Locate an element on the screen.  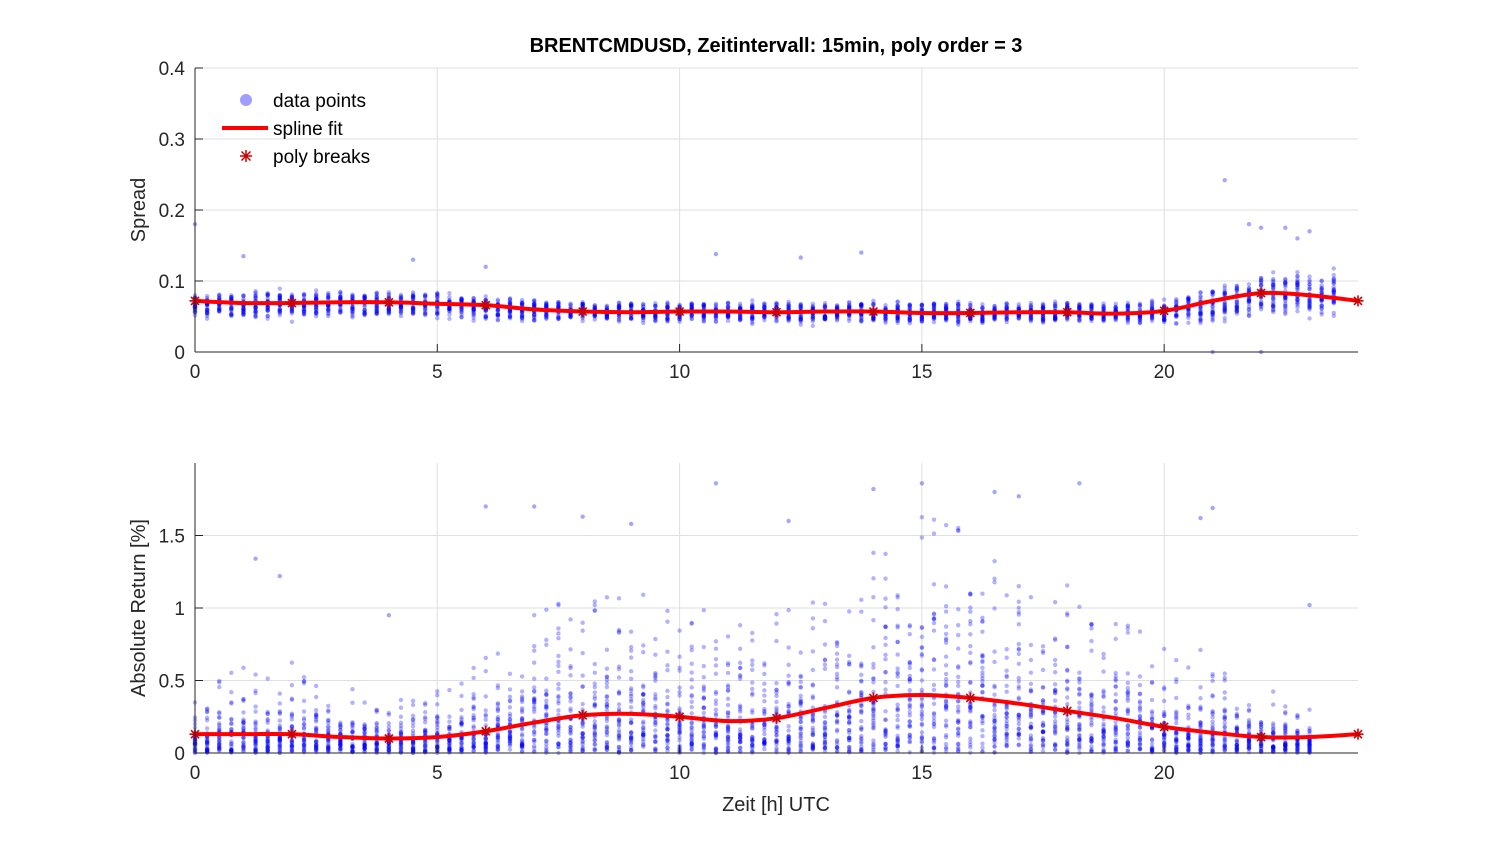
y-tick-label: 0.2 is located at coordinates (172, 211).